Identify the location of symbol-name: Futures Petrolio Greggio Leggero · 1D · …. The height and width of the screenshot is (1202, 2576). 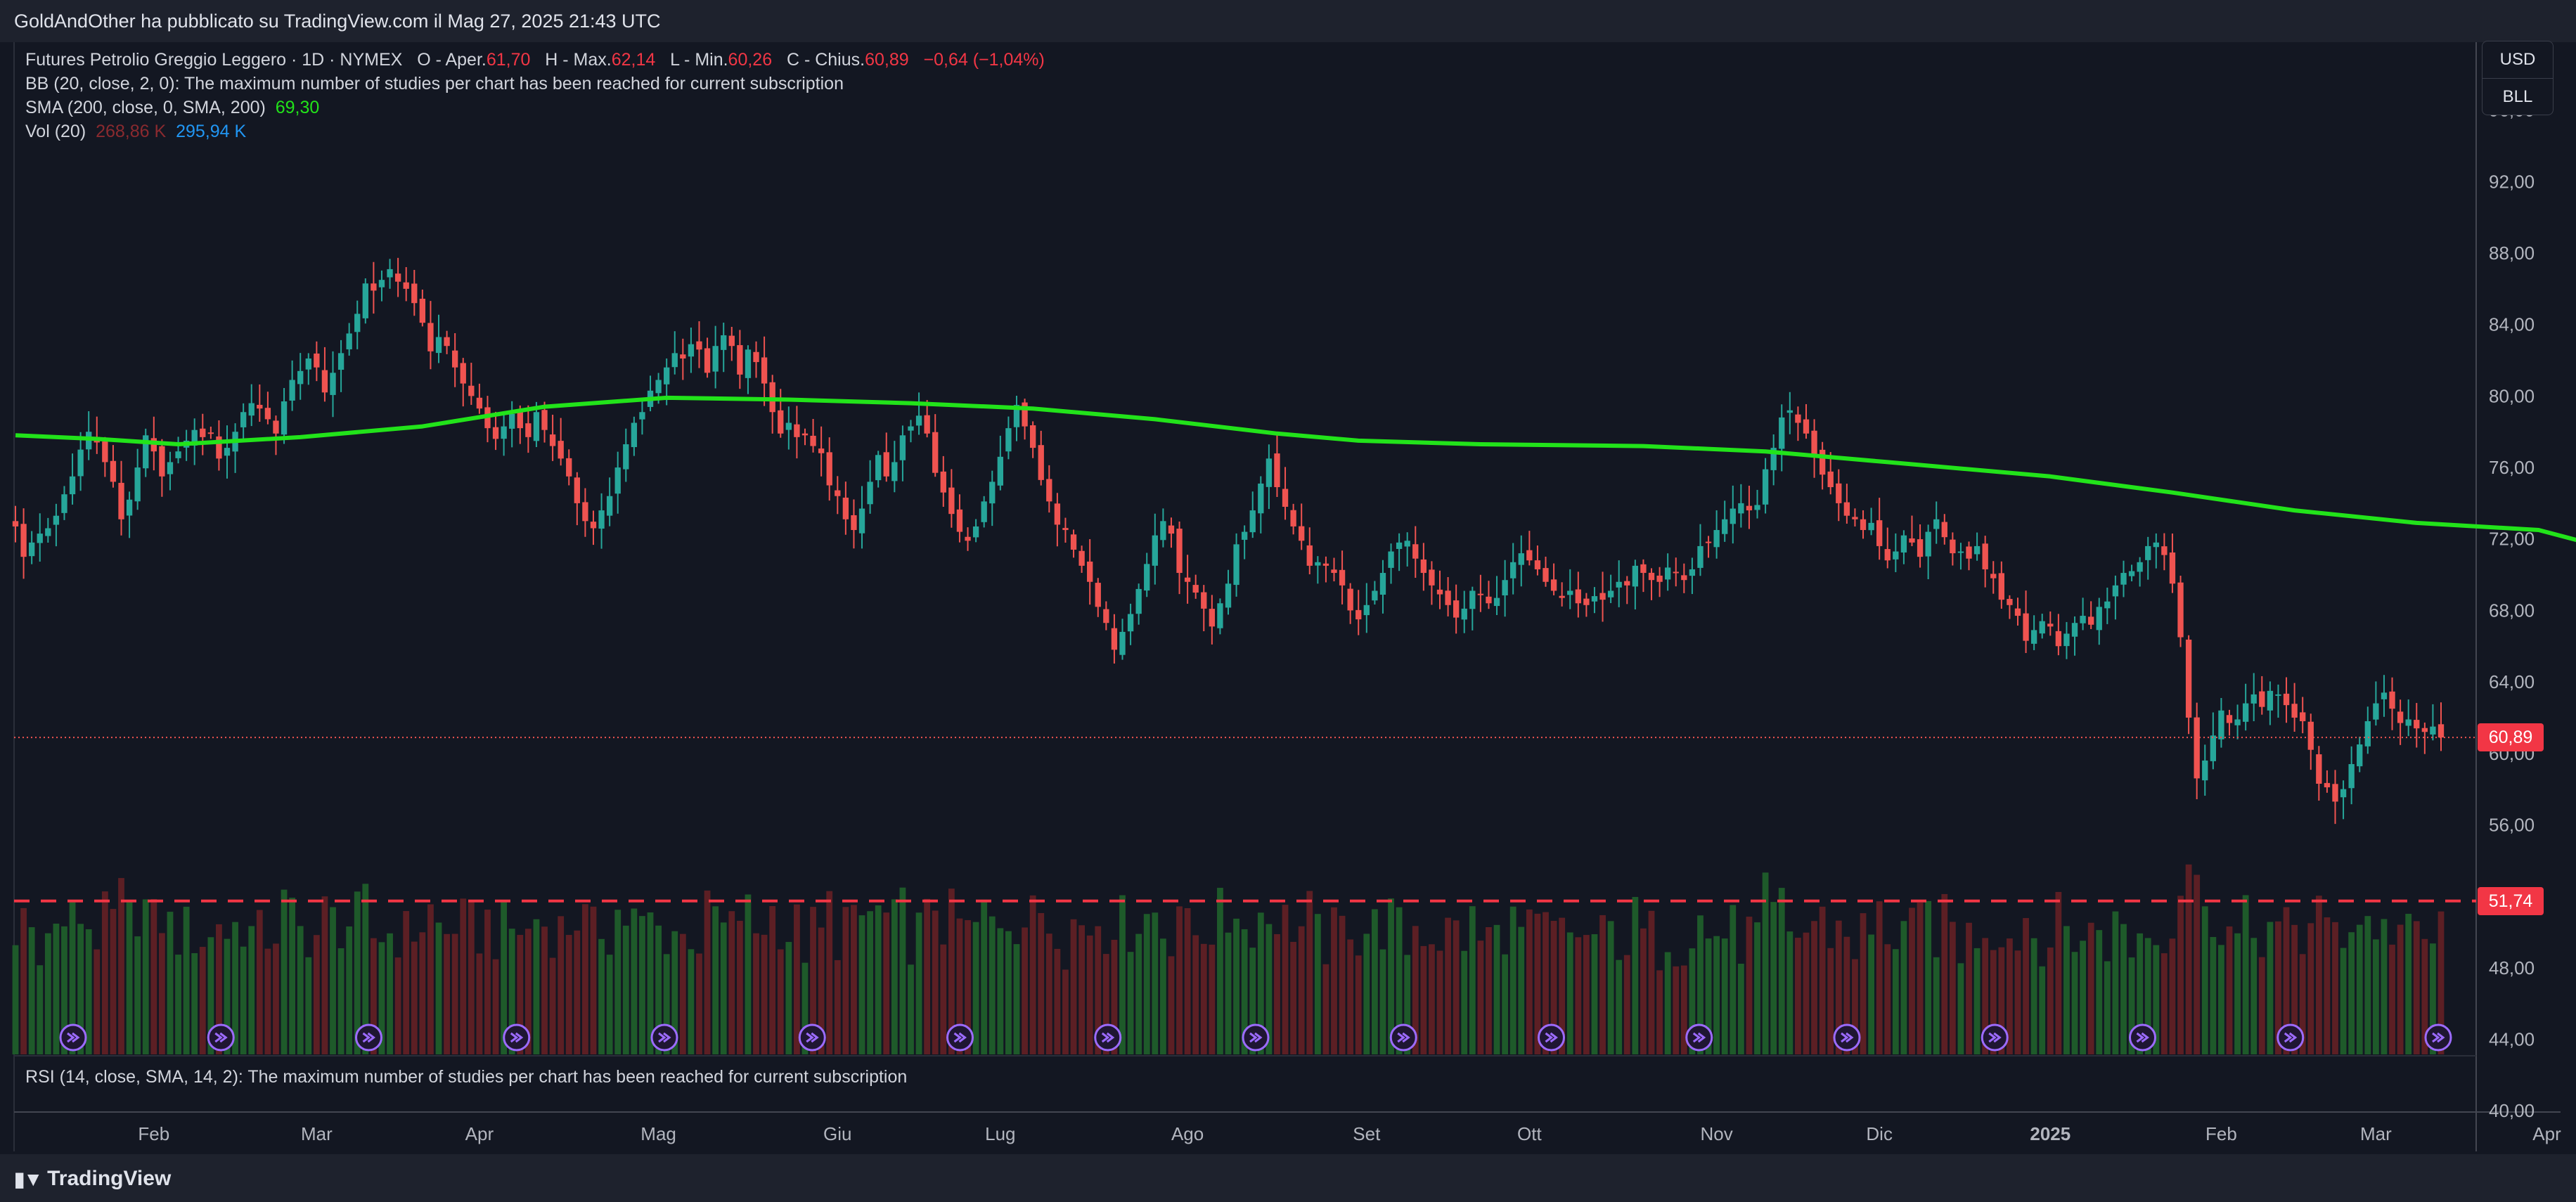
(214, 60).